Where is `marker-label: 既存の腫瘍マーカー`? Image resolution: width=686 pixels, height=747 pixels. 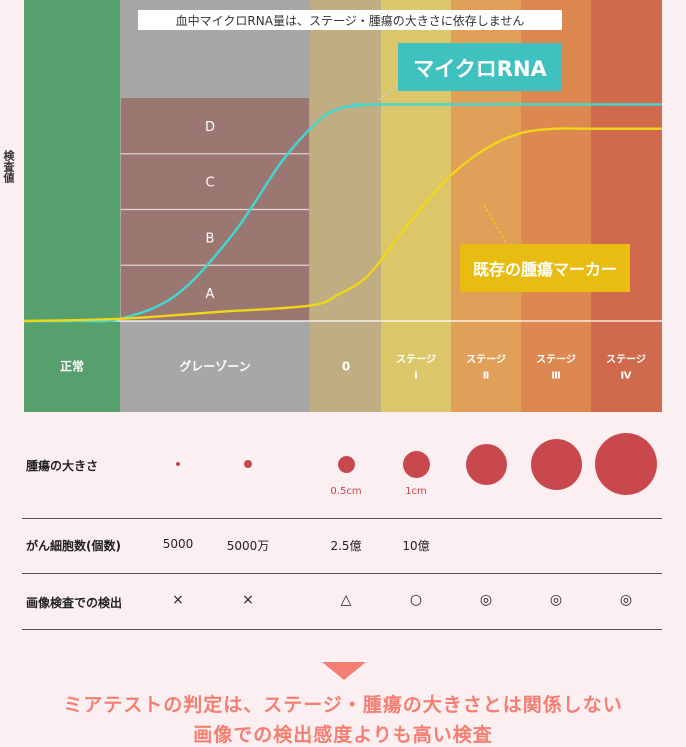 marker-label: 既存の腫瘍マーカー is located at coordinates (545, 269).